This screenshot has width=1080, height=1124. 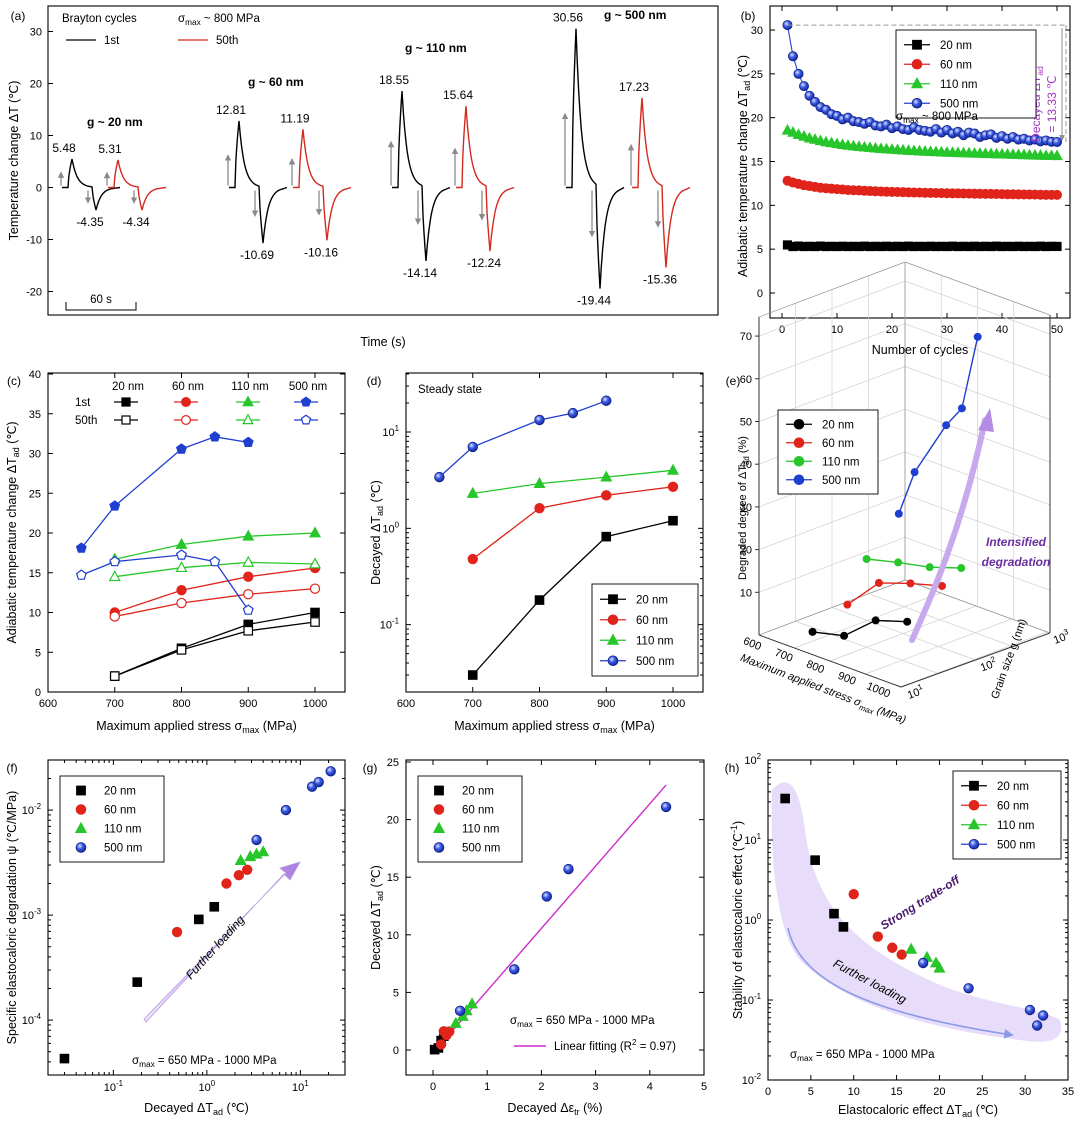 I want to click on y-axis-label: Adiabatic temperature change ΔTad (℃), so click(x=744, y=166).